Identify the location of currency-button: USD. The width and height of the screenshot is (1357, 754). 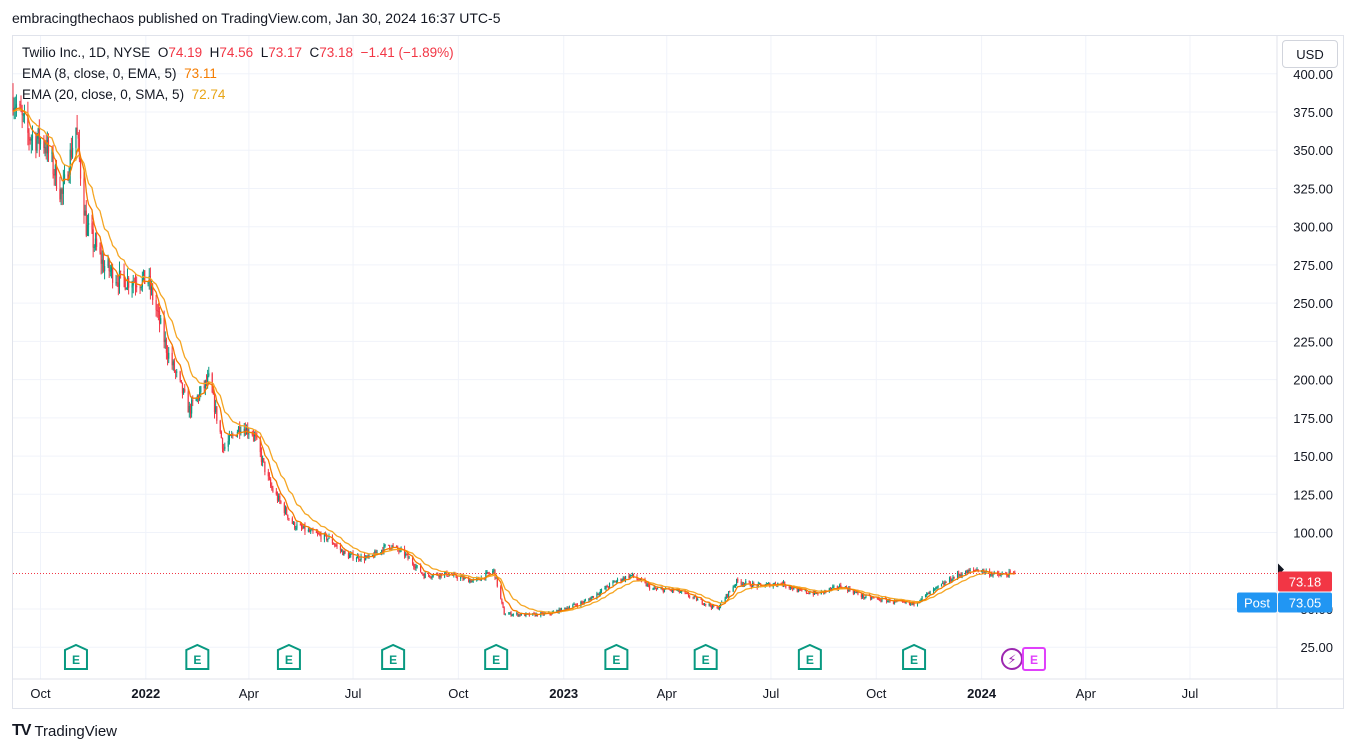
(1310, 54).